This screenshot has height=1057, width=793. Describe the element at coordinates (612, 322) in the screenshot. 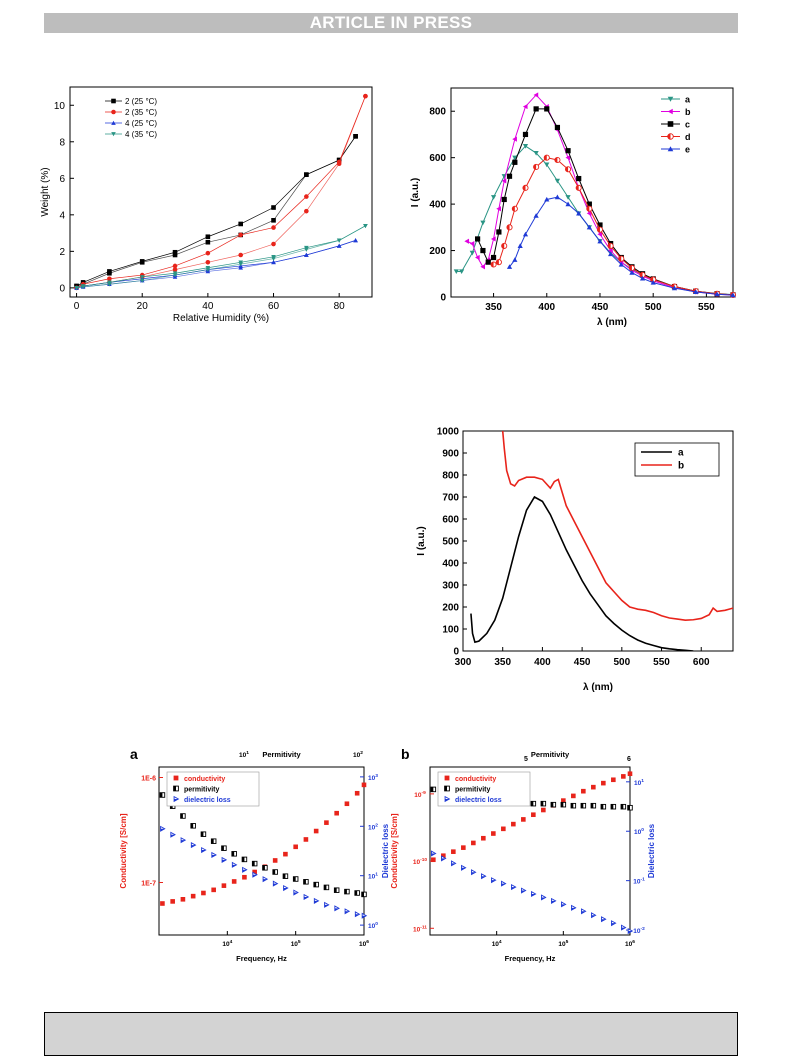

I see `chart2-xlabel: λ (nm)` at that location.